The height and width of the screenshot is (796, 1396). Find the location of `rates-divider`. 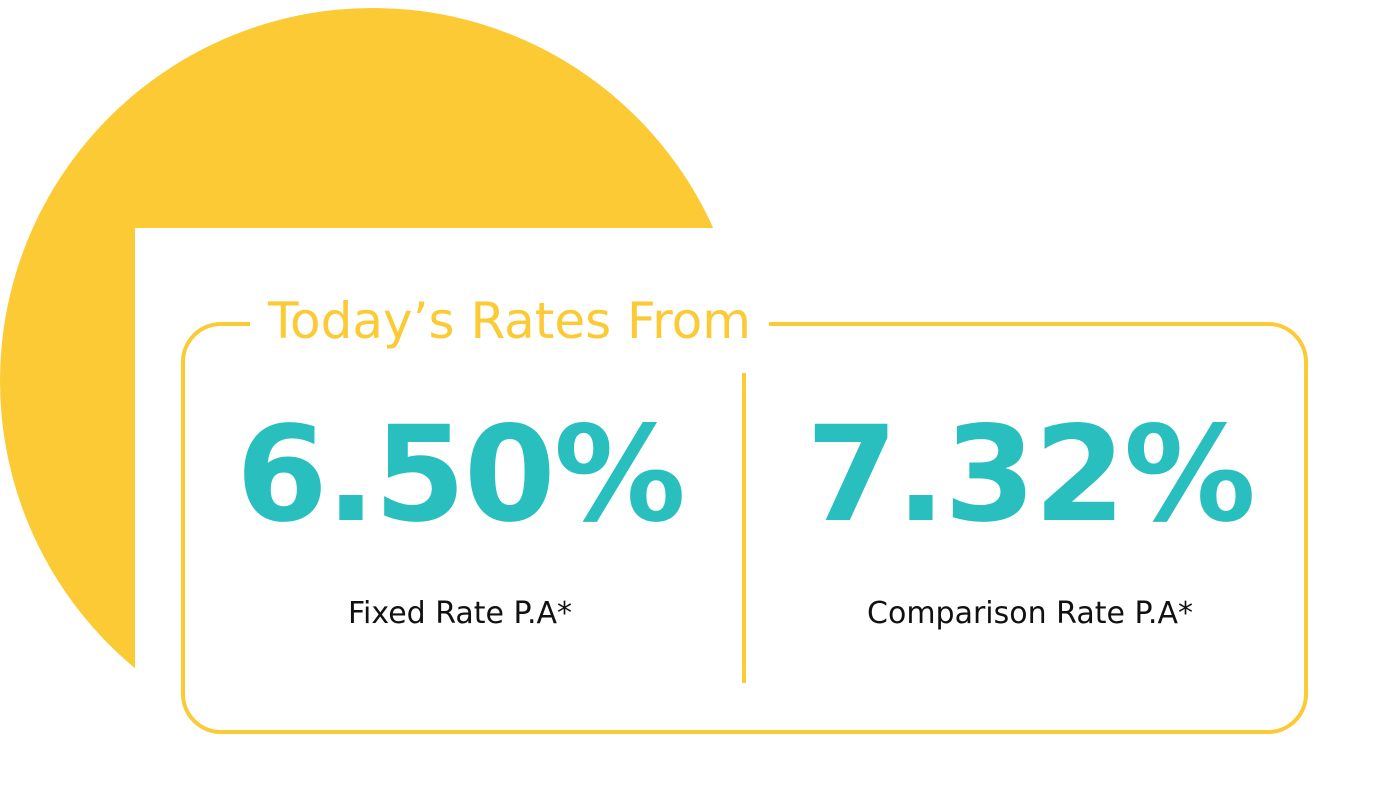

rates-divider is located at coordinates (744, 528).